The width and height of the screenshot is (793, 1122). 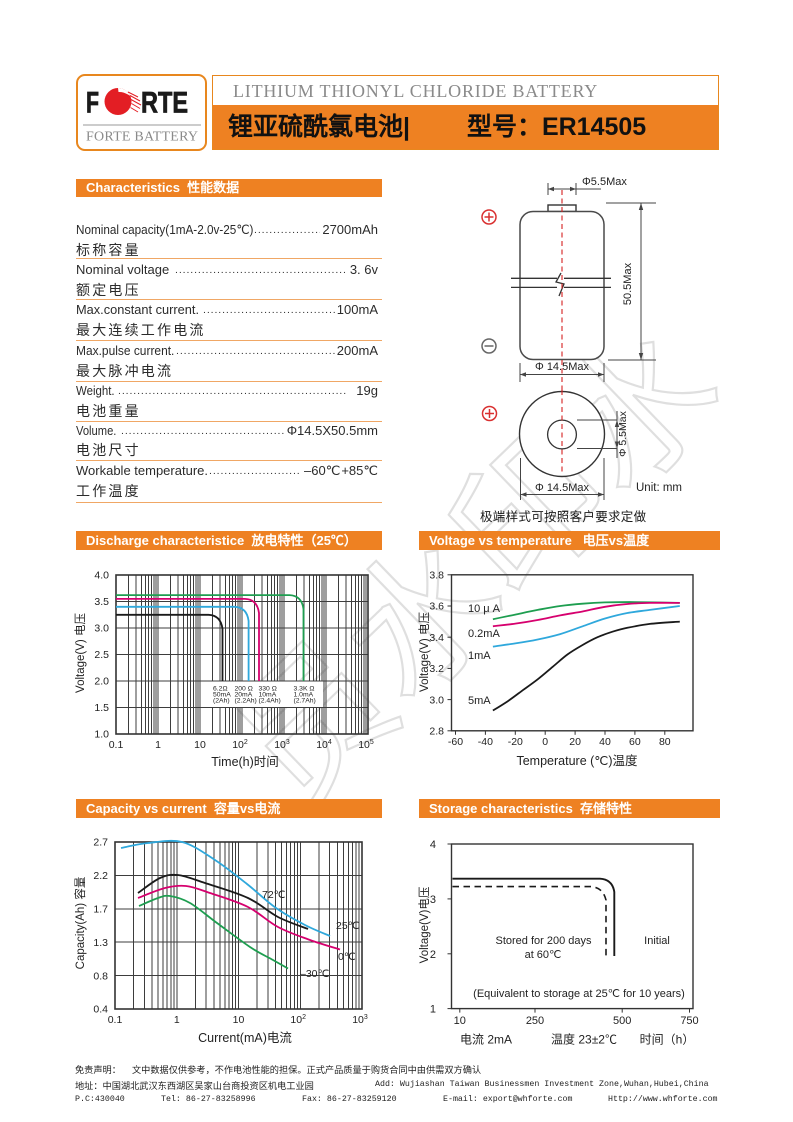 I want to click on svg-text: 330 Ω, so click(x=268, y=689).